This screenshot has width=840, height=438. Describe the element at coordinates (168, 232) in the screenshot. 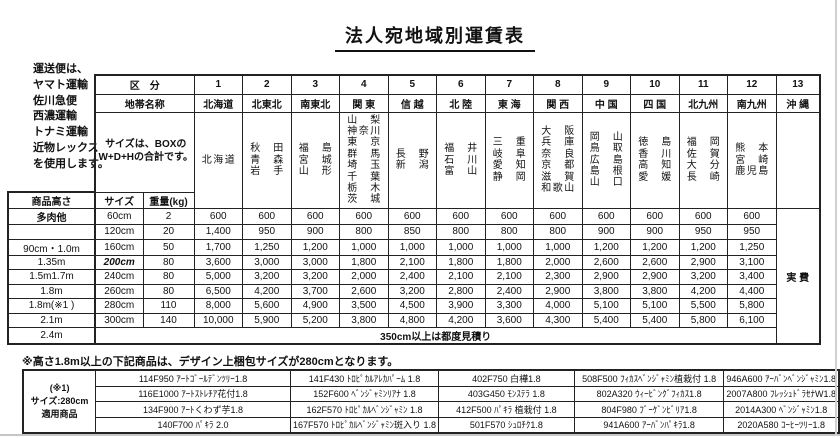

I see `weight-value: 20` at that location.